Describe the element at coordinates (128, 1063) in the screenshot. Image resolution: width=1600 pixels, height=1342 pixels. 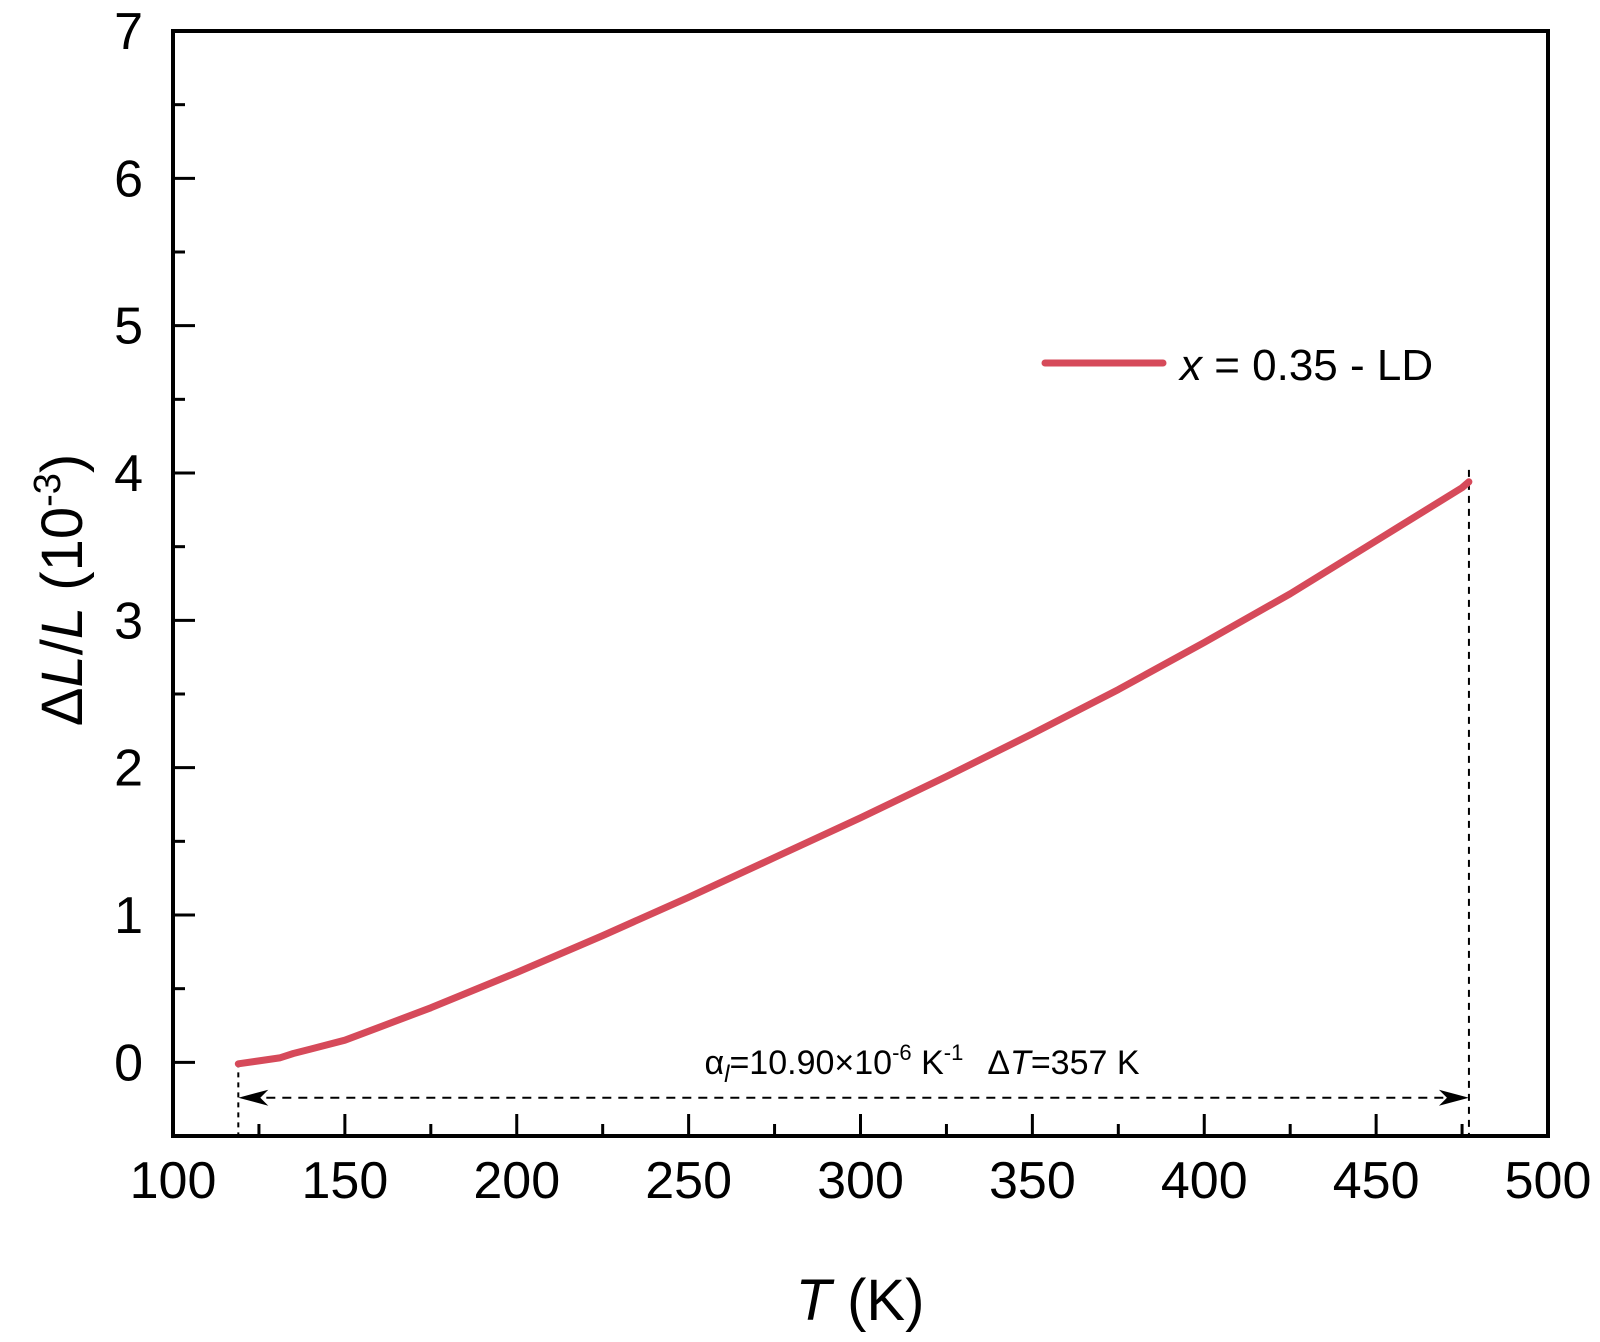
I see `y-tick-label: 0` at that location.